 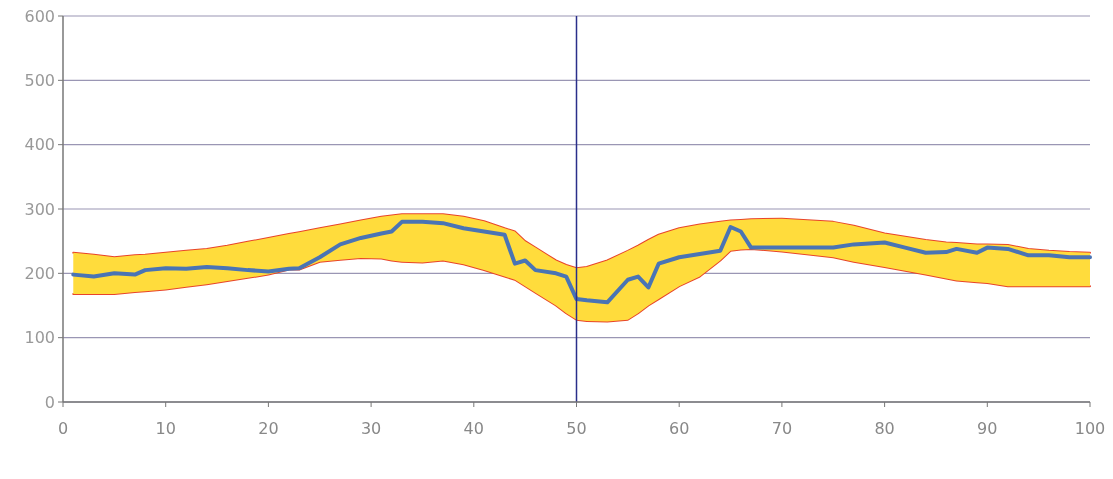 What do you see at coordinates (165, 428) in the screenshot?
I see `x-tick-label: 10` at bounding box center [165, 428].